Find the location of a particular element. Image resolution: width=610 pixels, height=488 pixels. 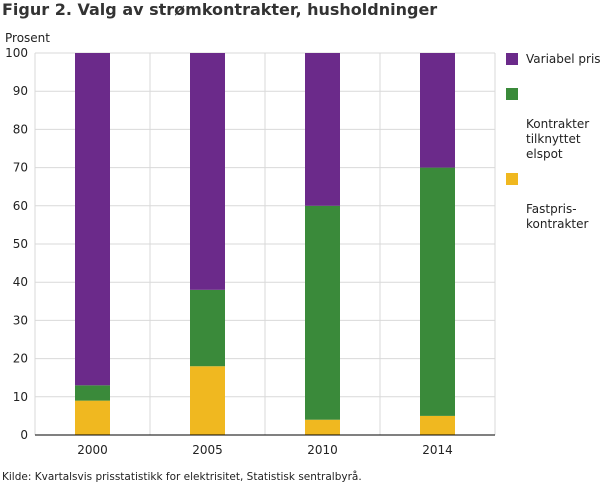

y-axis-label: Prosent is located at coordinates (27, 38).